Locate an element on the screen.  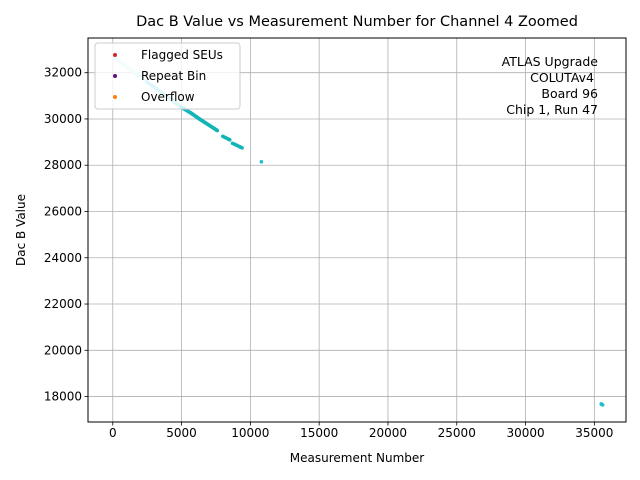
legend-label-flagged-seus: Flagged SEUs is located at coordinates (182, 55).